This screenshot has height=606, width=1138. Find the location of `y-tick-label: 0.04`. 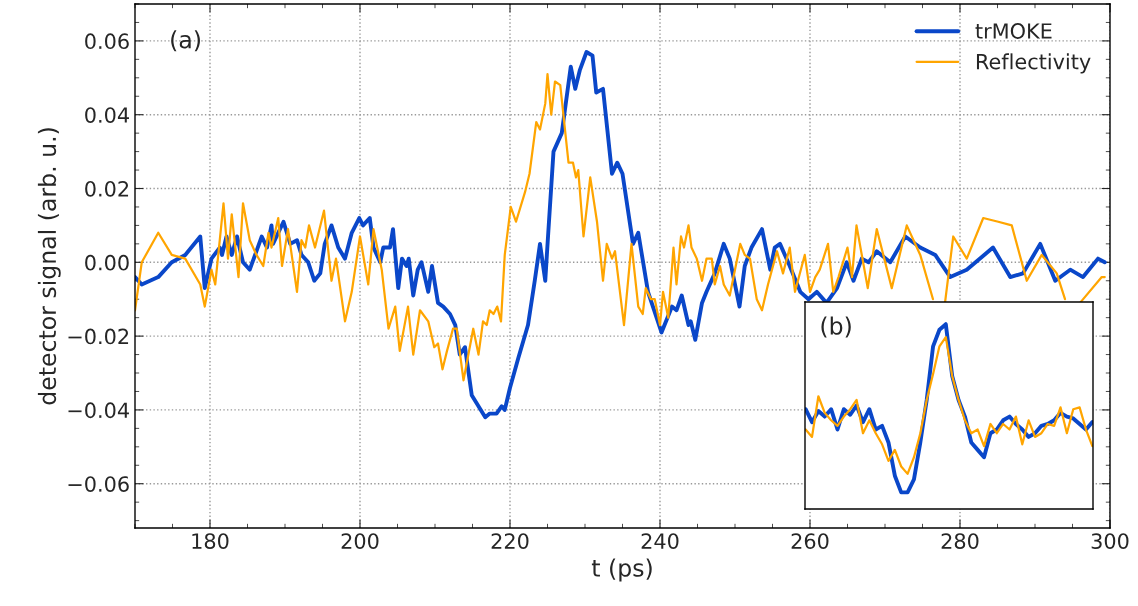

y-tick-label: 0.04 is located at coordinates (107, 115).